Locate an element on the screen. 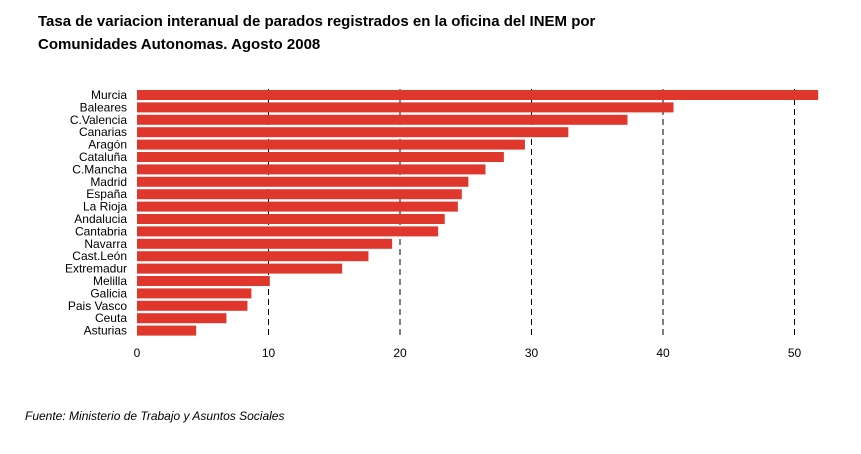  category-label: Cantabria is located at coordinates (101, 231).